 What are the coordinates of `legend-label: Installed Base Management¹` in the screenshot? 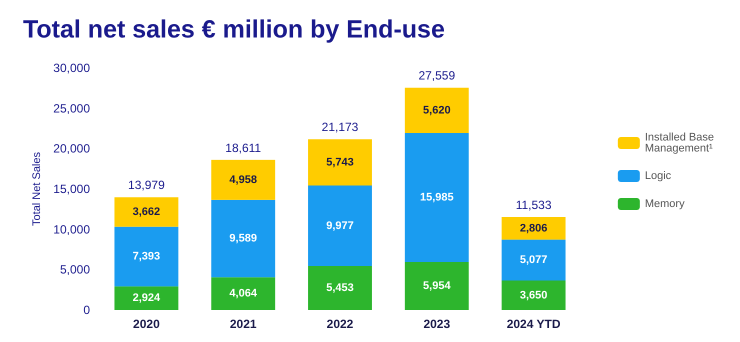 It's located at (680, 143).